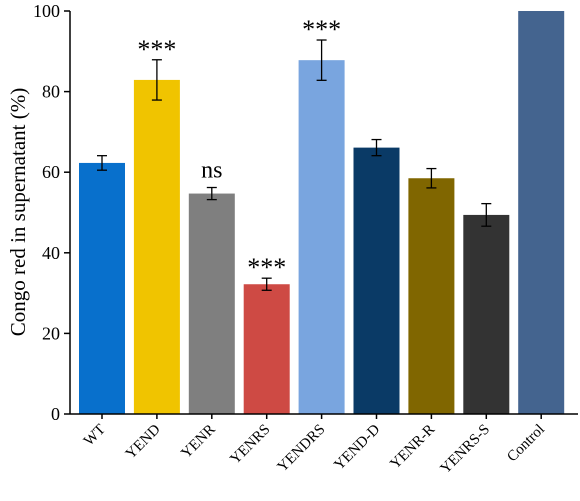 The image size is (580, 501). Describe the element at coordinates (321, 237) in the screenshot. I see `bar-yendrs` at that location.